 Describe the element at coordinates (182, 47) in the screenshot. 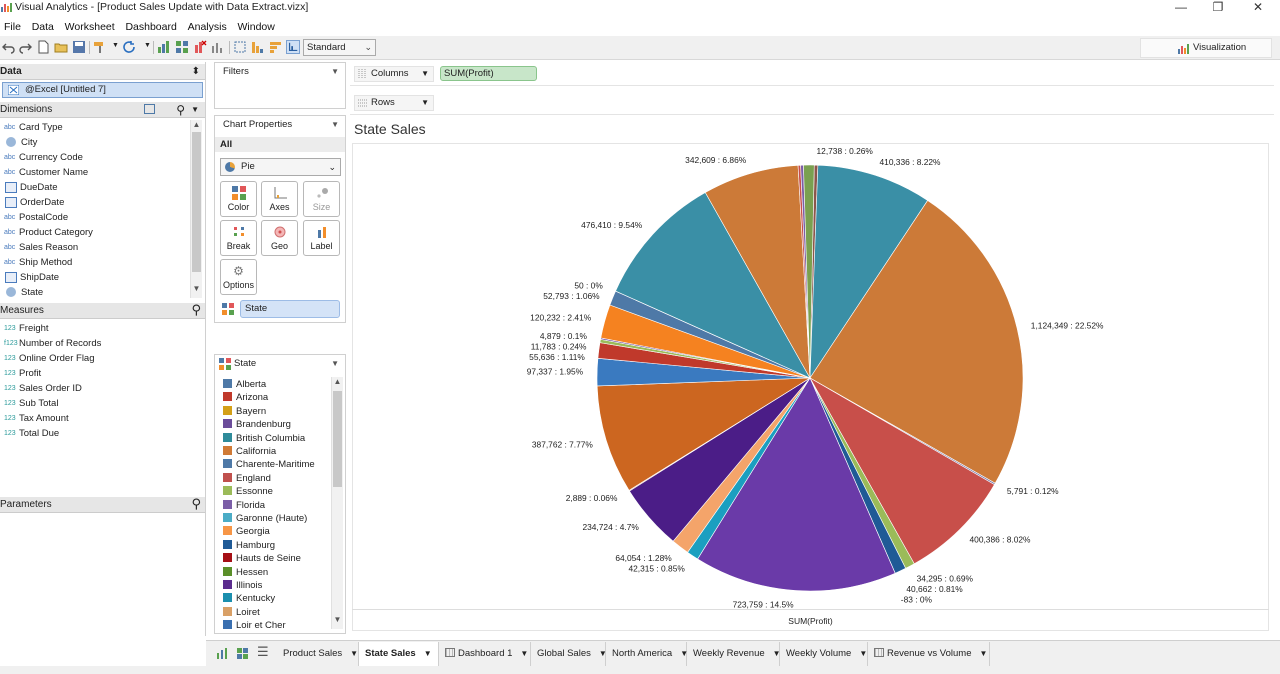

I see `duplicate-sheet-icon` at that location.